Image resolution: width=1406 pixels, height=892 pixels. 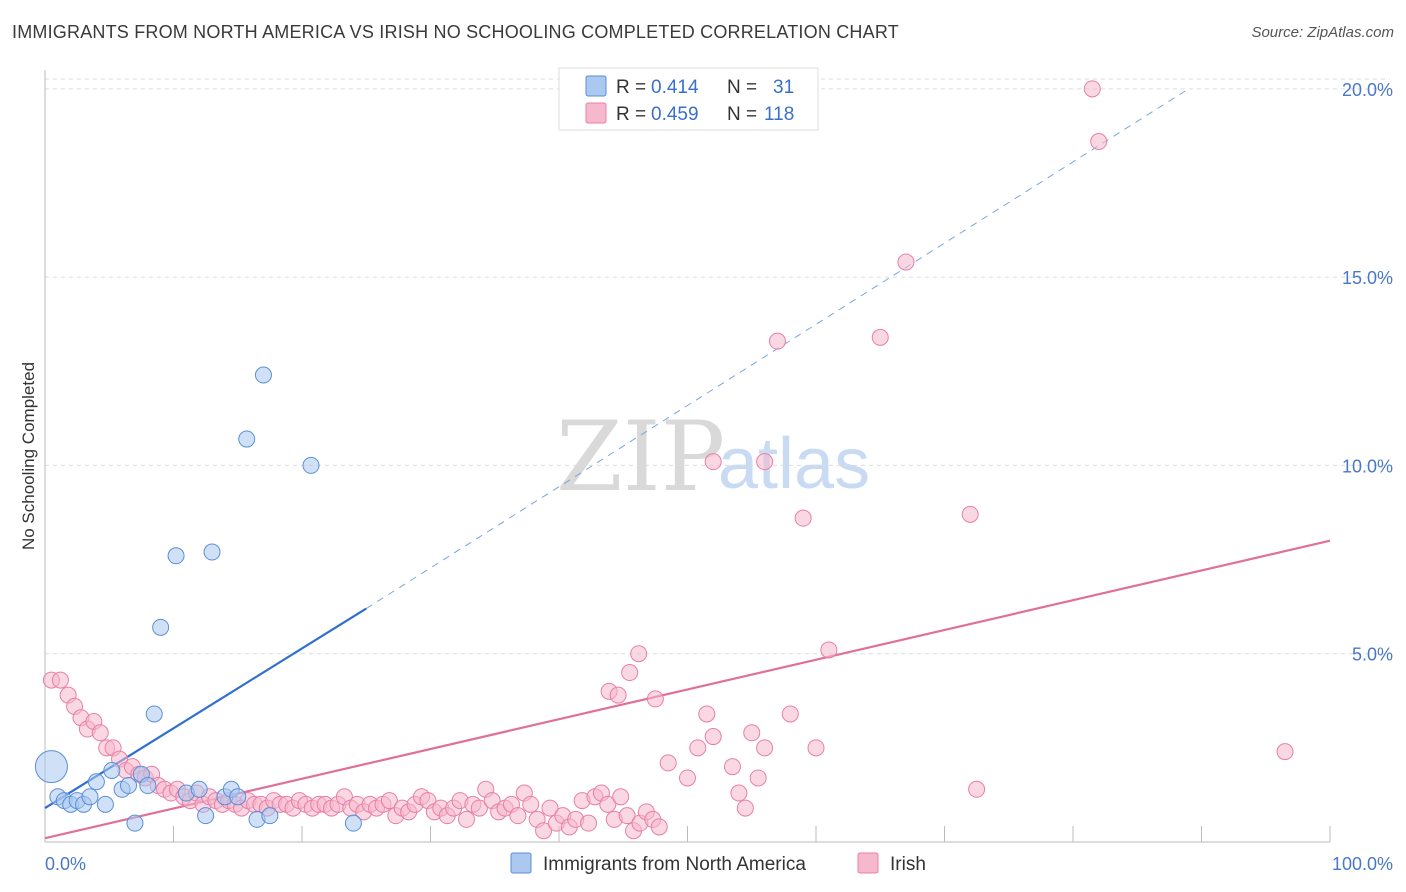 I want to click on watermark-zip: ZIP, so click(x=640, y=457).